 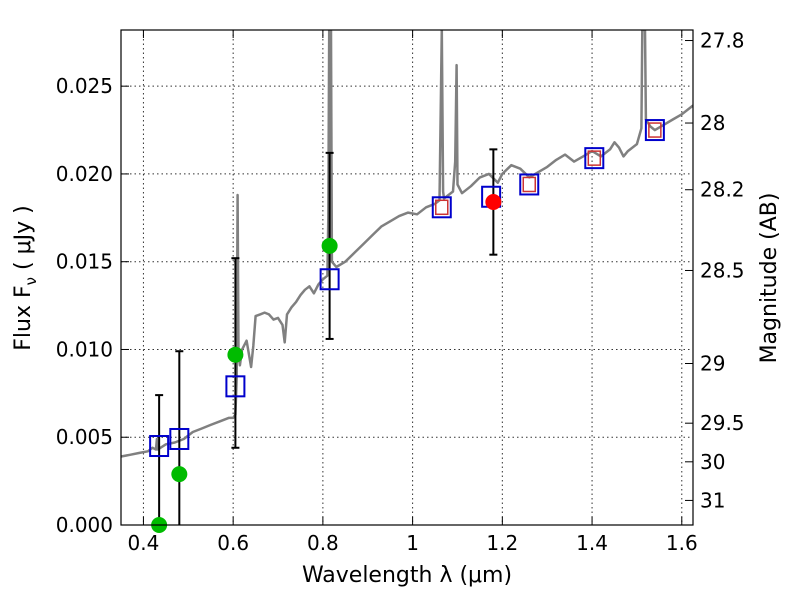 I want to click on y2-tick-label: 28.2, so click(x=722, y=190).